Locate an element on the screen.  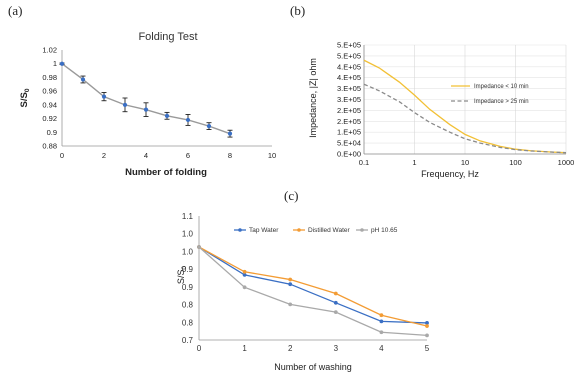
chart-b-y-tick-label: 0.E+00 is located at coordinates (349, 154).